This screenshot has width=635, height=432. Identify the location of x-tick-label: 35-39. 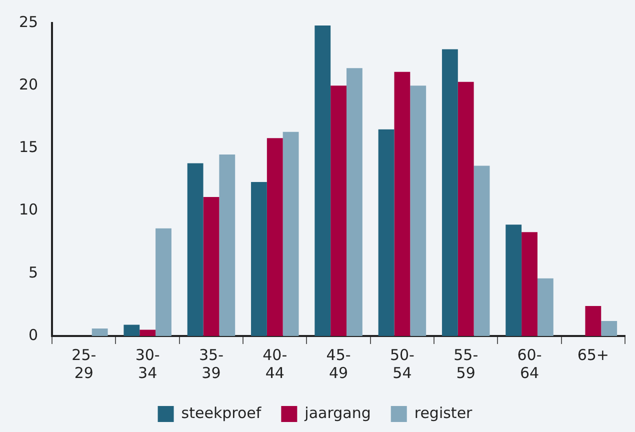
(211, 364).